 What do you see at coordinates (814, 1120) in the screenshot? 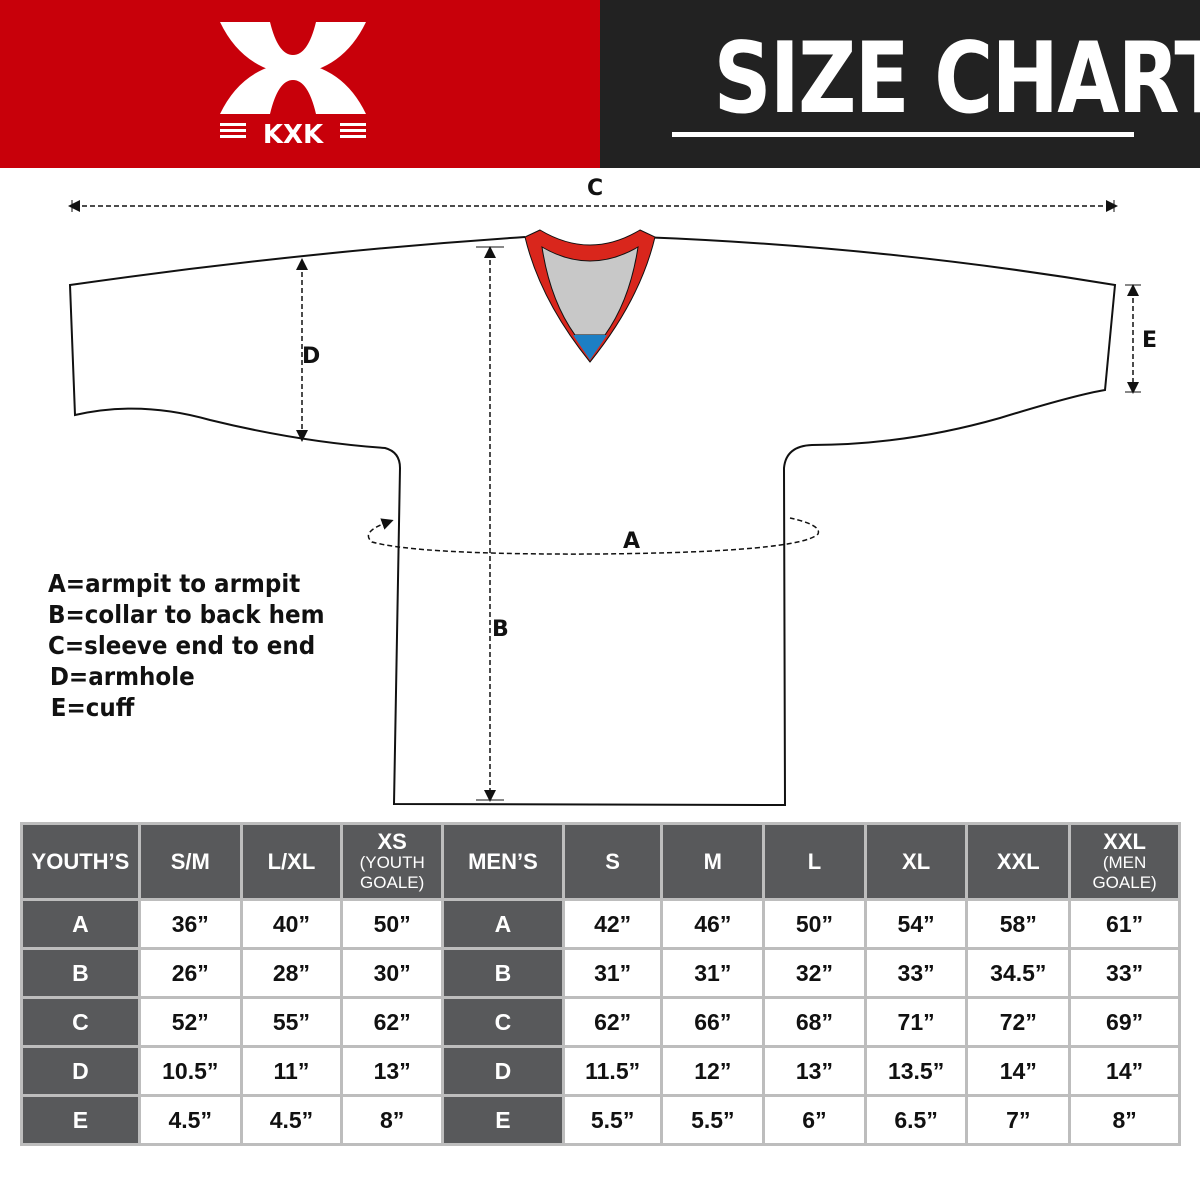
I see `measurement-cell: 6”` at bounding box center [814, 1120].